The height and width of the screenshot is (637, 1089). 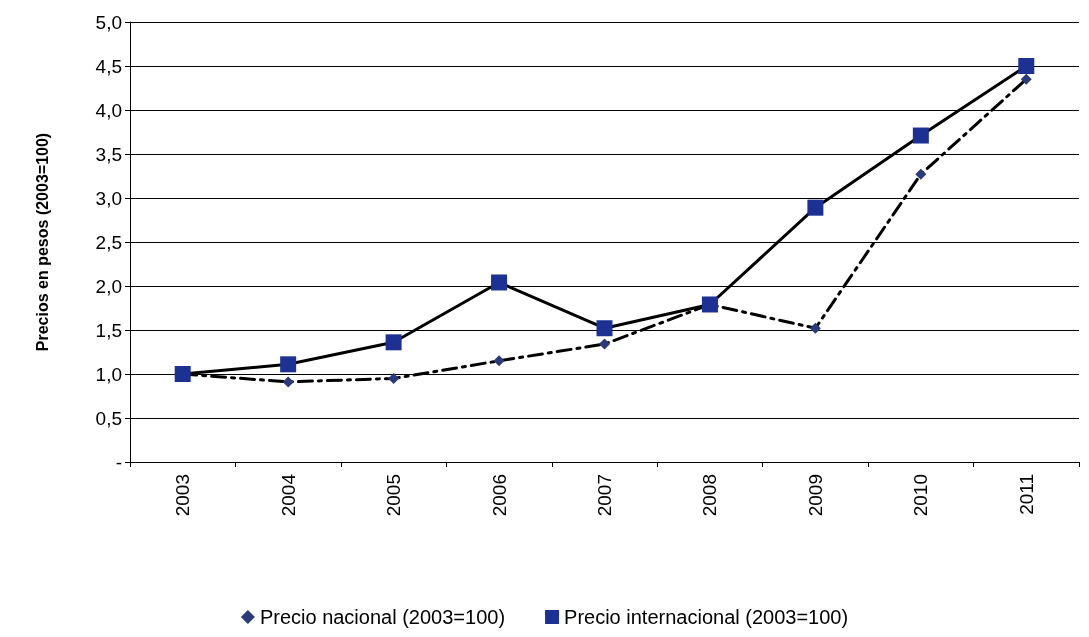 I want to click on y-tick-label: 1,5, so click(x=108, y=330).